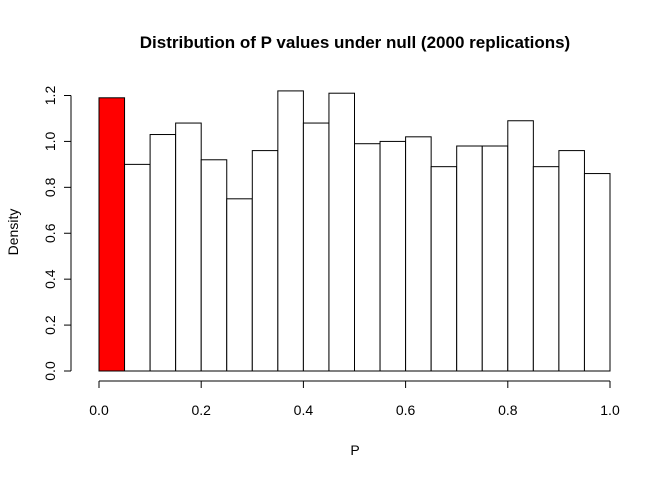 The image size is (672, 480). I want to click on x-tick-label-2: 0.4, so click(304, 410).